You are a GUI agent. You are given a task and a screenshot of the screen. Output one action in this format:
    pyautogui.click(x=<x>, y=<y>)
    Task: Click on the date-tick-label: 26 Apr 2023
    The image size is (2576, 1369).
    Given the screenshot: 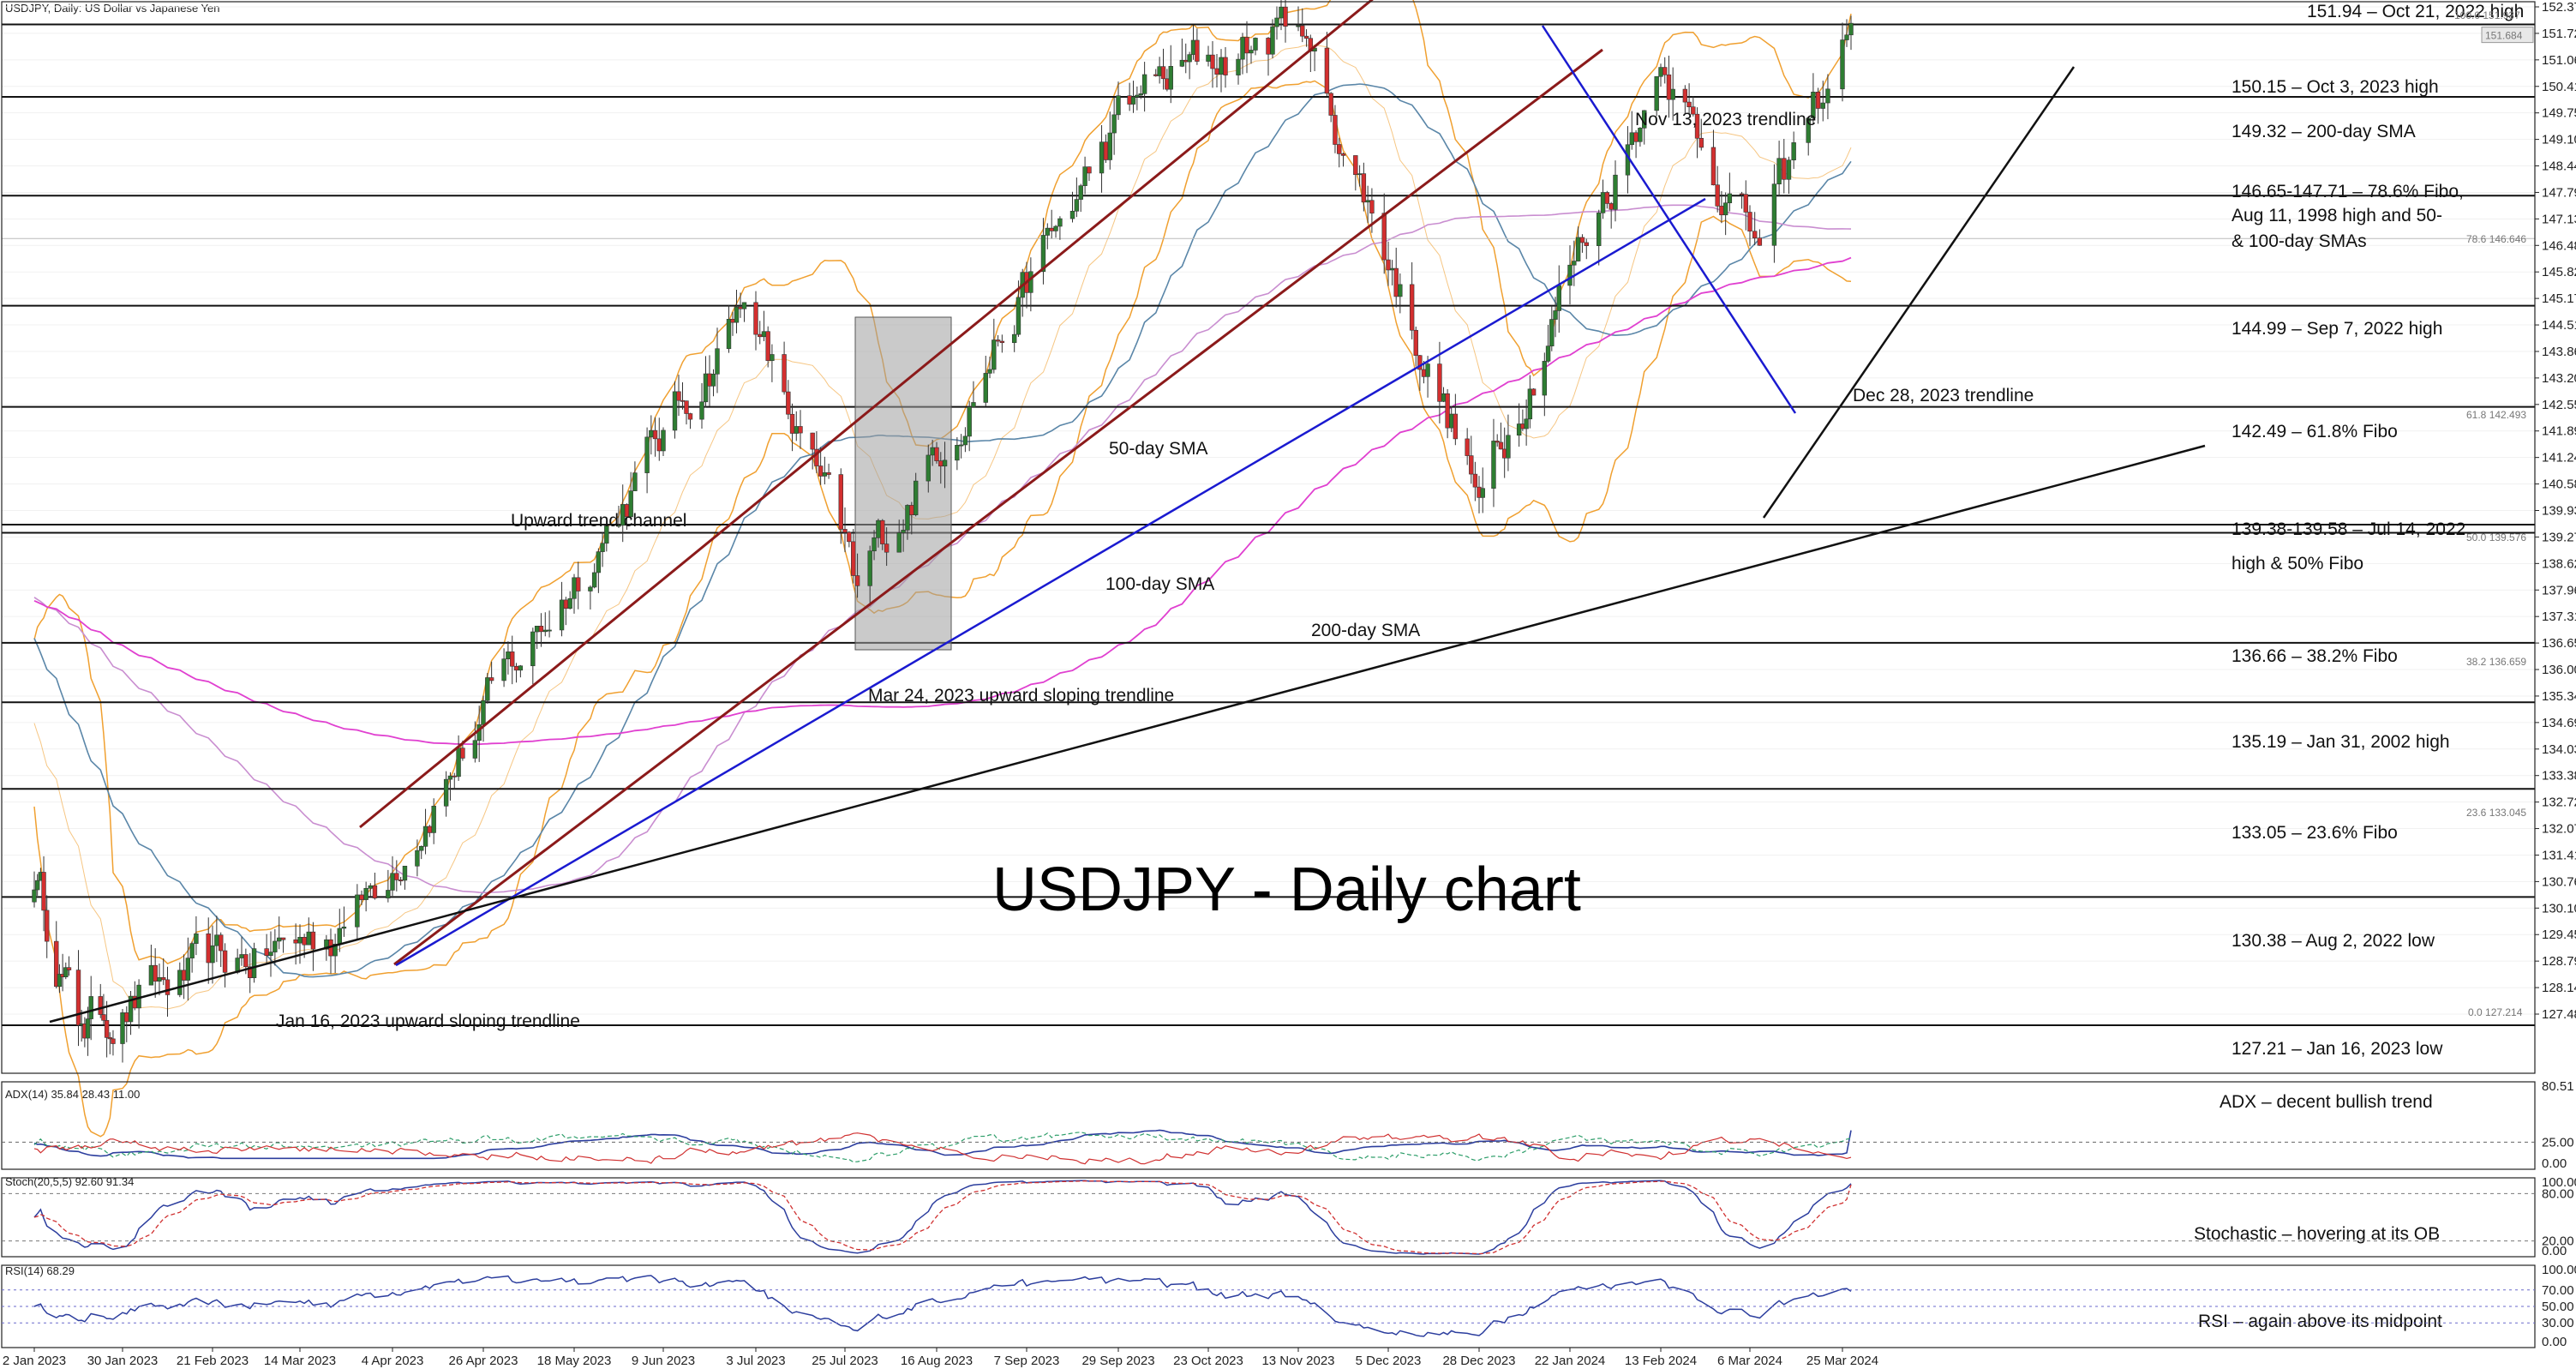 What is the action you would take?
    pyautogui.click(x=483, y=1361)
    